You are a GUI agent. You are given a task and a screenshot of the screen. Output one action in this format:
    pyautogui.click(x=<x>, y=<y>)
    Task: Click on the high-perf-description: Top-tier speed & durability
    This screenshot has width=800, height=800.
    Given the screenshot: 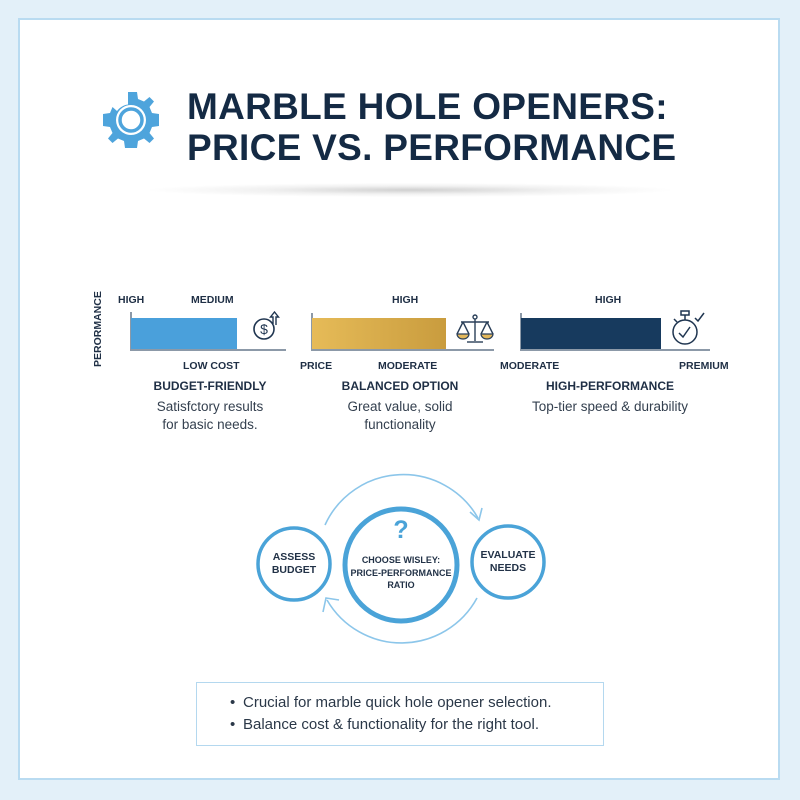 What is the action you would take?
    pyautogui.click(x=610, y=406)
    